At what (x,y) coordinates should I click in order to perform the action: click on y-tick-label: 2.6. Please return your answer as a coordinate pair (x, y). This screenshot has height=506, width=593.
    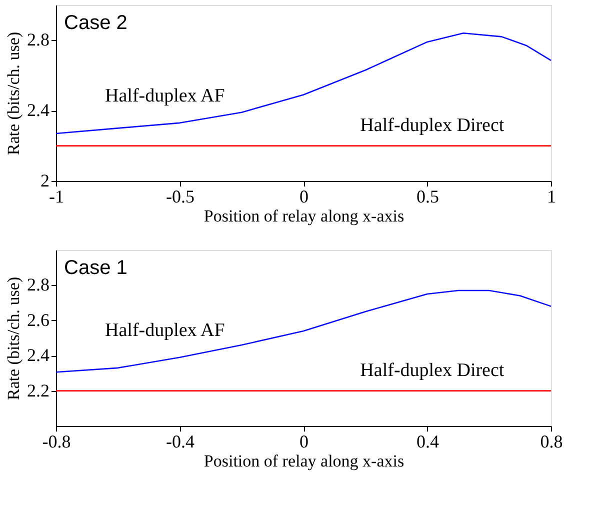
    Looking at the image, I should click on (38, 320).